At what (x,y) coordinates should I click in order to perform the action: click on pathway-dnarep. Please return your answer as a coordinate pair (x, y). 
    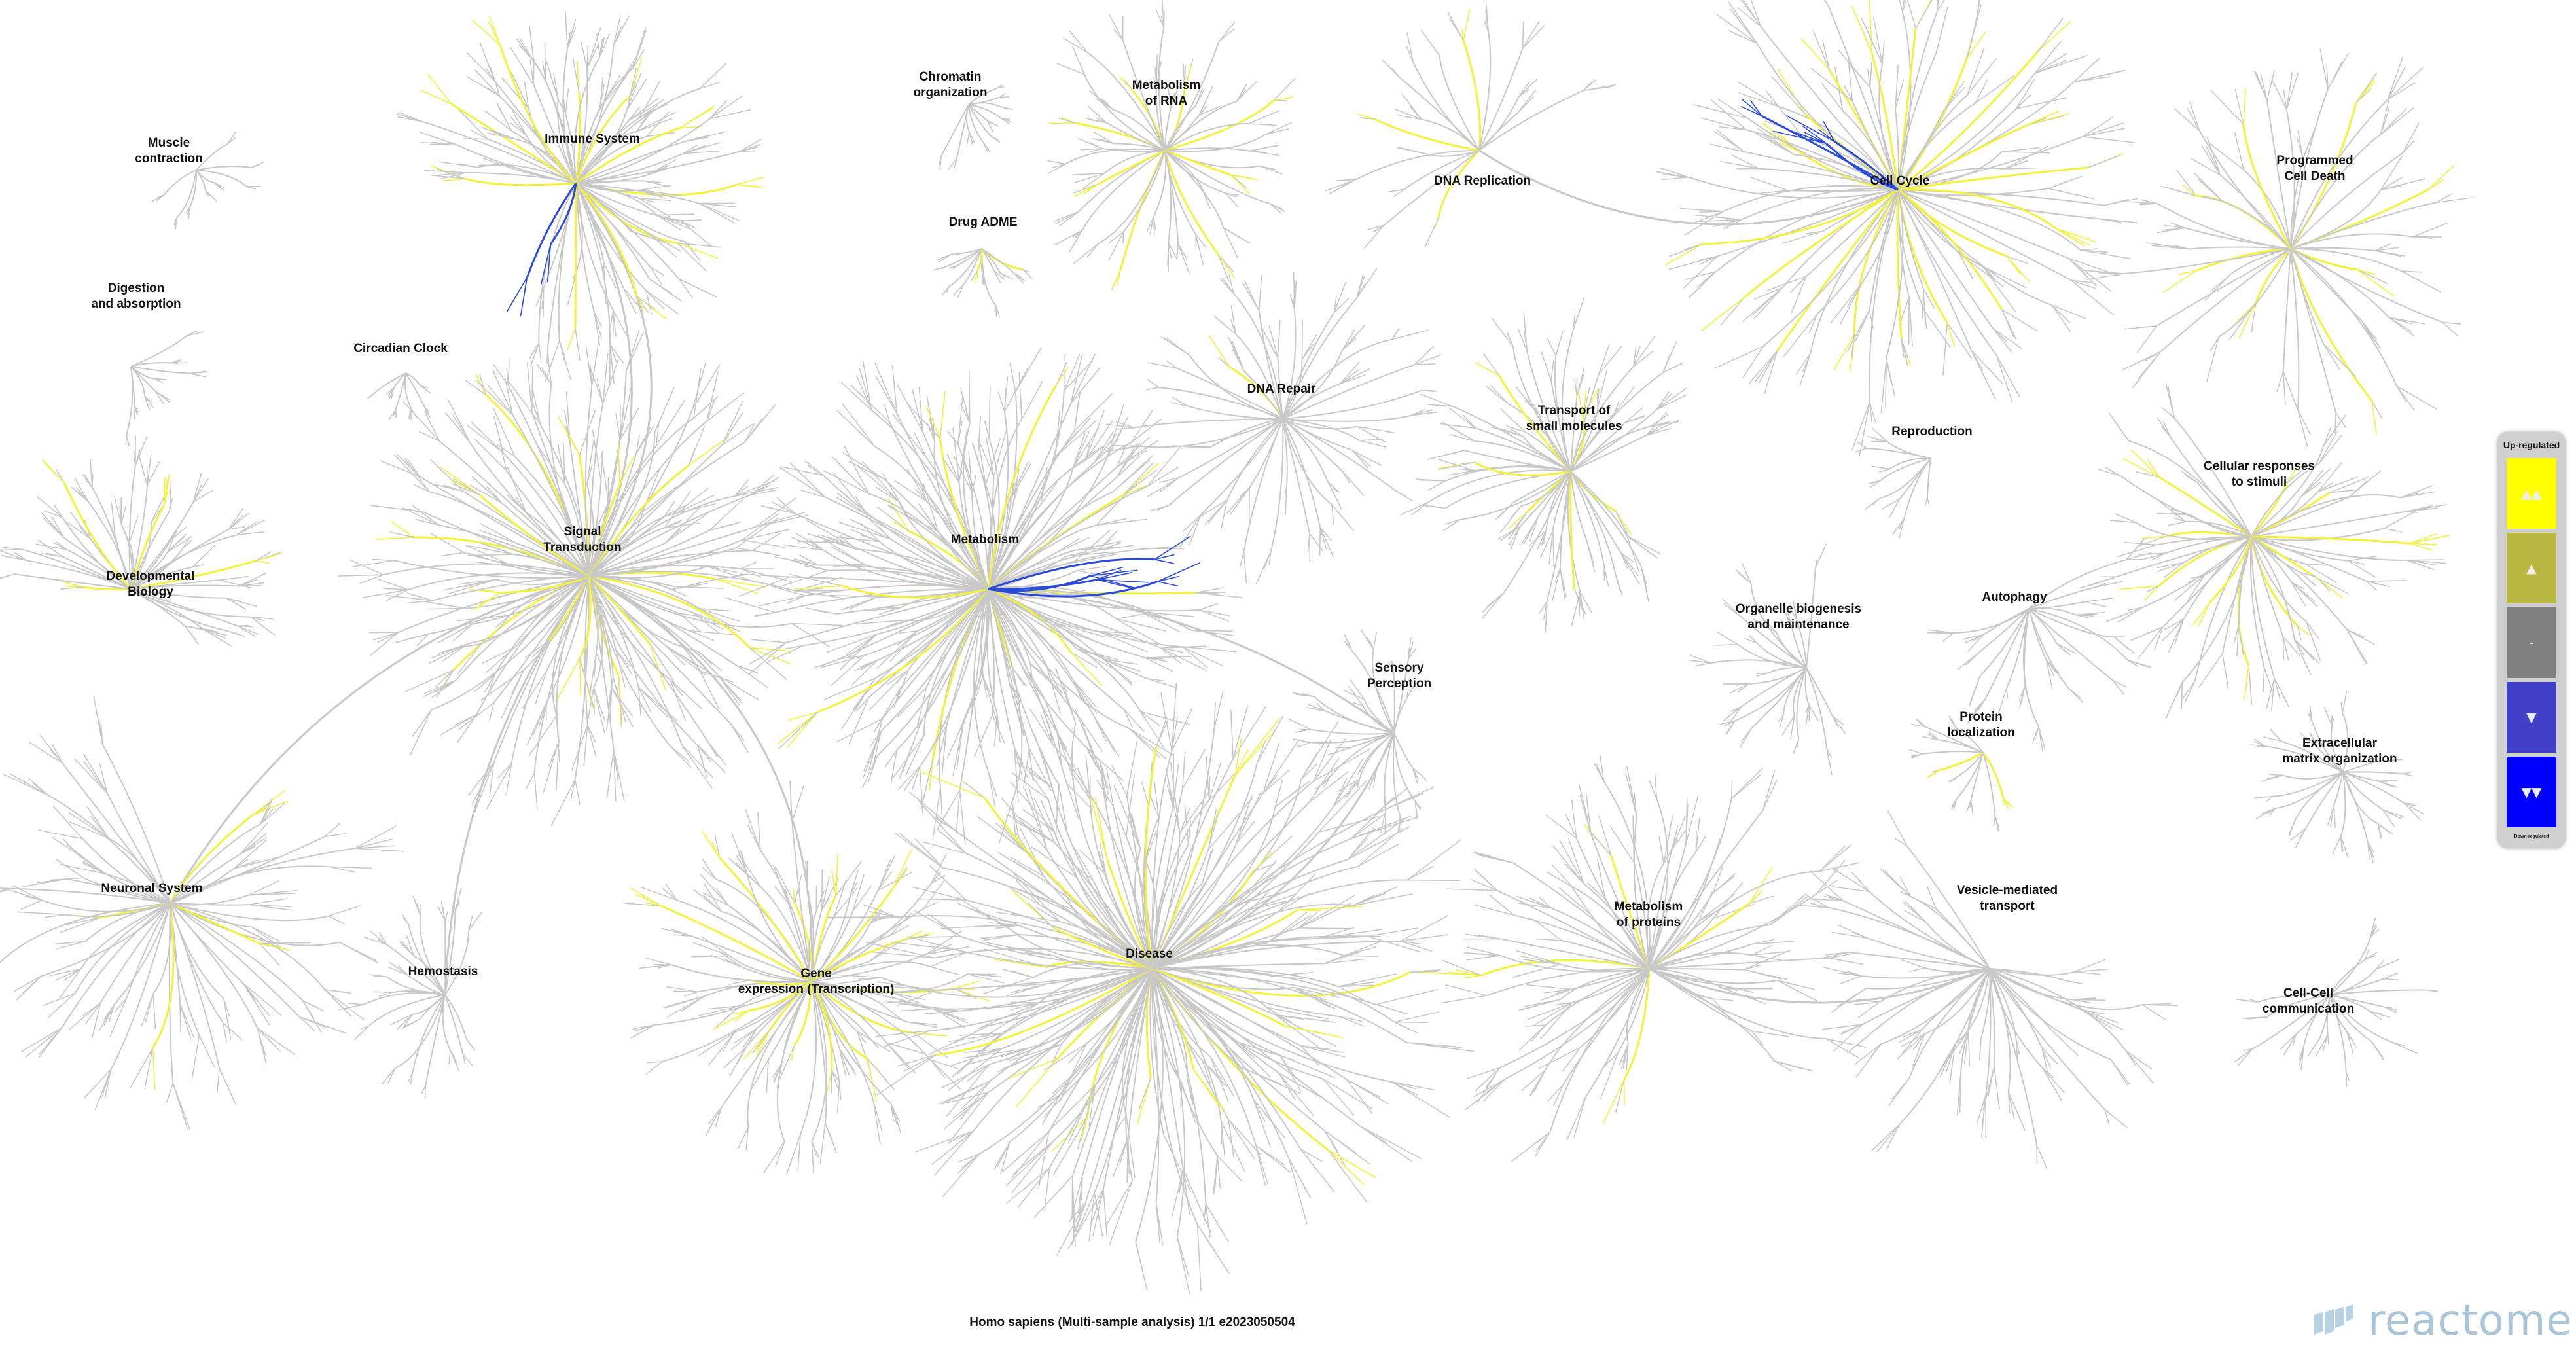
    Looking at the image, I should click on (1470, 125).